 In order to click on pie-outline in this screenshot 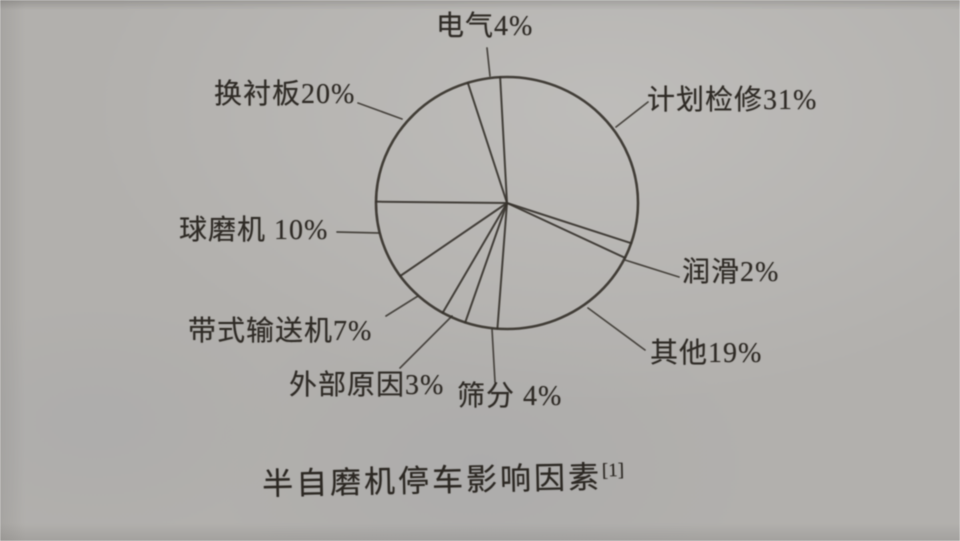, I will do `click(507, 203)`.